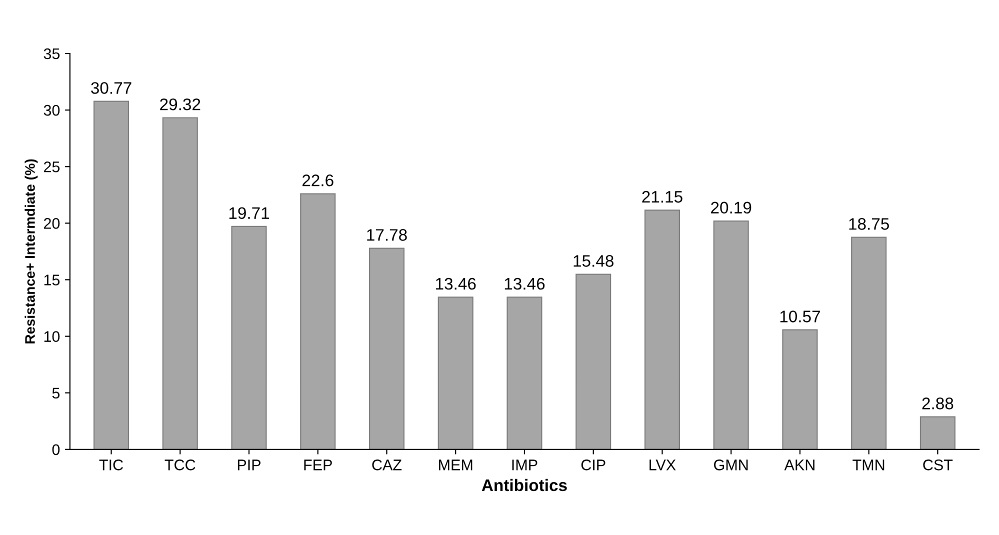  What do you see at coordinates (524, 485) in the screenshot?
I see `x-axis-title: Antibiotics` at bounding box center [524, 485].